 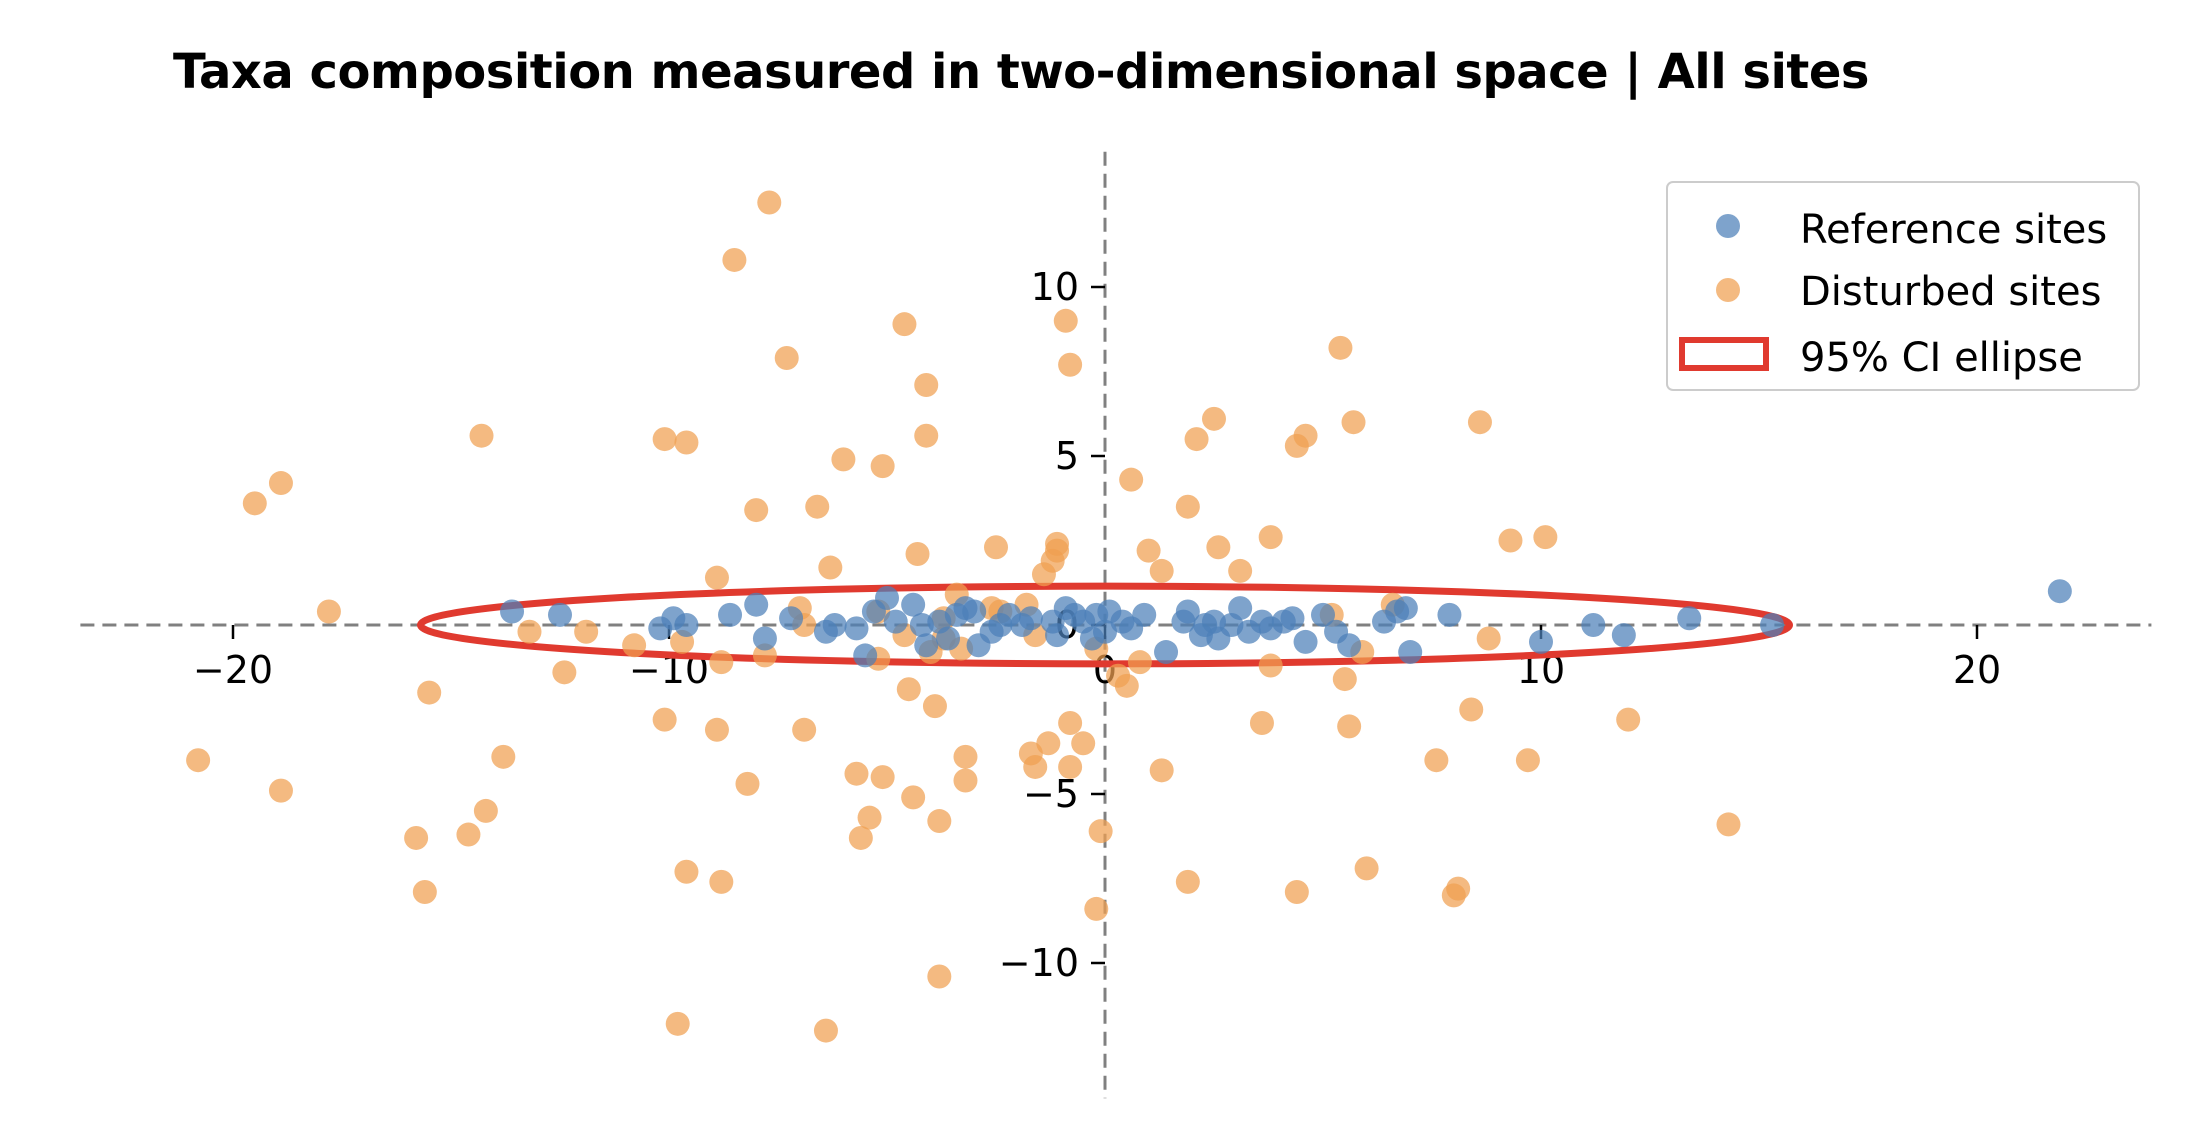 What do you see at coordinates (1051, 794) in the screenshot?
I see `y-tick-label: −5` at bounding box center [1051, 794].